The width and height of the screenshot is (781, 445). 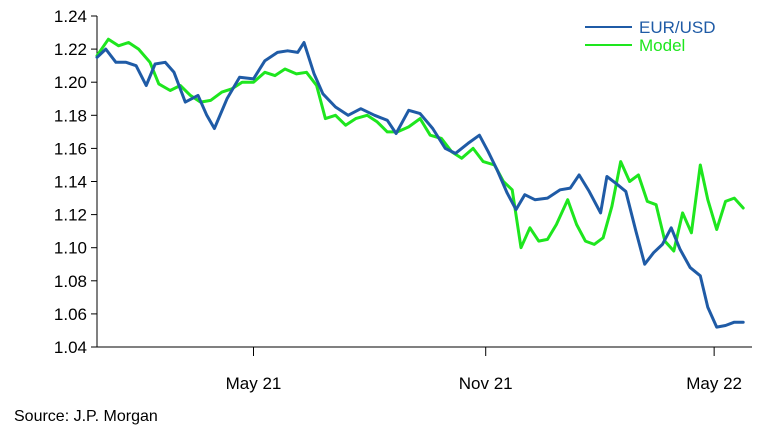 I want to click on y-tick-label: 1.04, so click(x=70, y=347).